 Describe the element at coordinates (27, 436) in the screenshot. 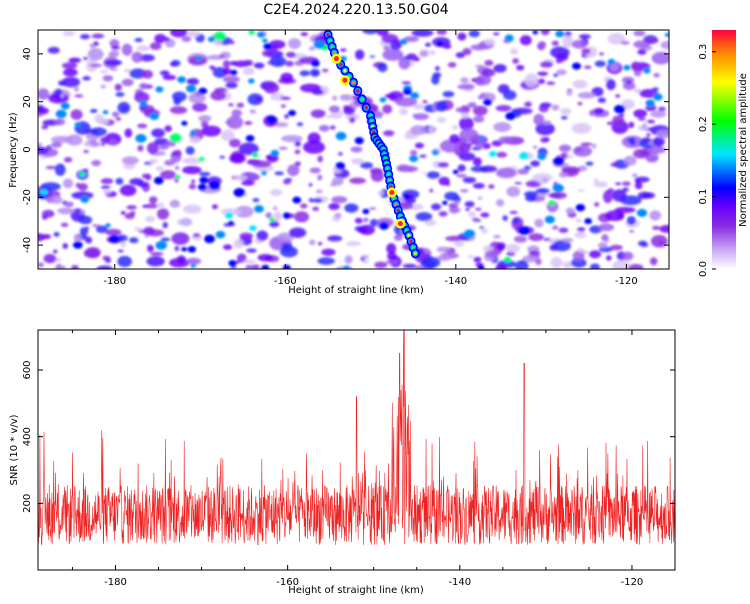

I see `y-tick-label: 400` at that location.